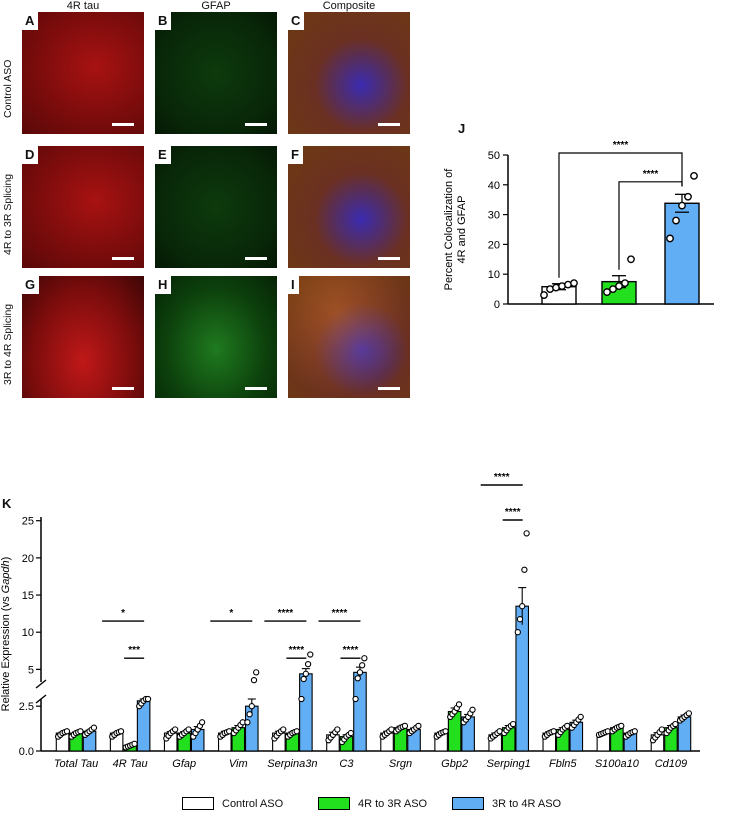 The image size is (729, 816). What do you see at coordinates (295, 155) in the screenshot?
I see `panel-letter-f: F` at bounding box center [295, 155].